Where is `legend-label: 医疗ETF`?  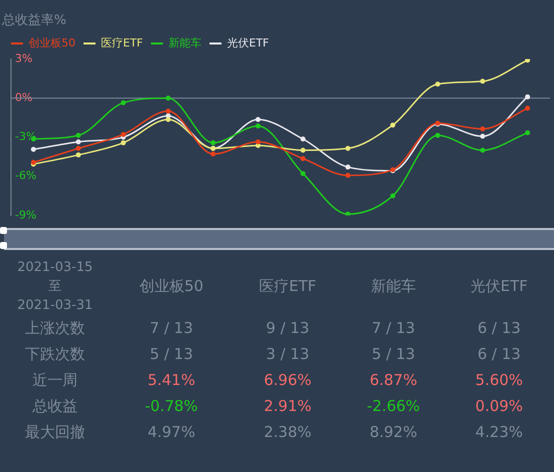 legend-label: 医疗ETF is located at coordinates (121, 43).